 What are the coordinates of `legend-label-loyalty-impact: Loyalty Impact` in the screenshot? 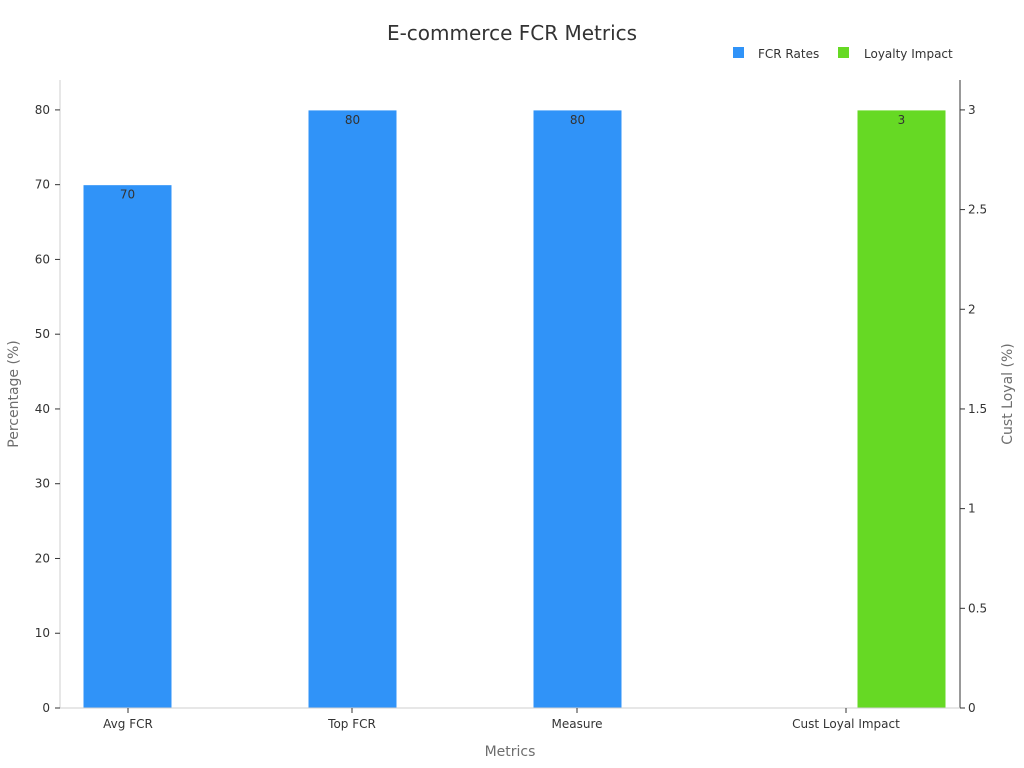 It's located at (908, 54).